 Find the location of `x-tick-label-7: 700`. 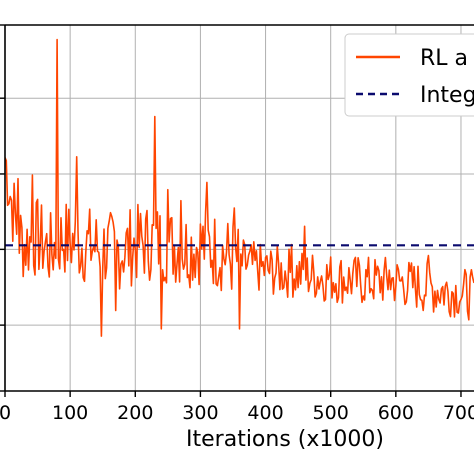

x-tick-label-7: 700 is located at coordinates (458, 413).